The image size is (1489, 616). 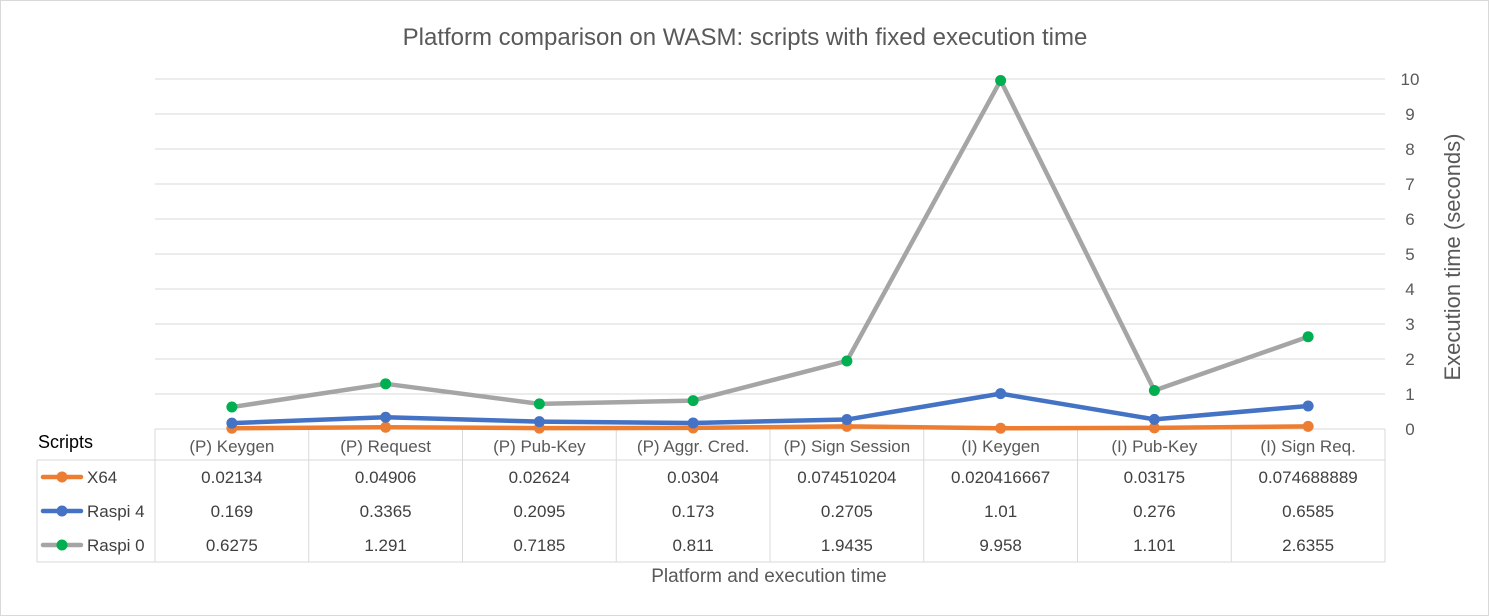 I want to click on y-tick-label: 5, so click(x=1409, y=254).